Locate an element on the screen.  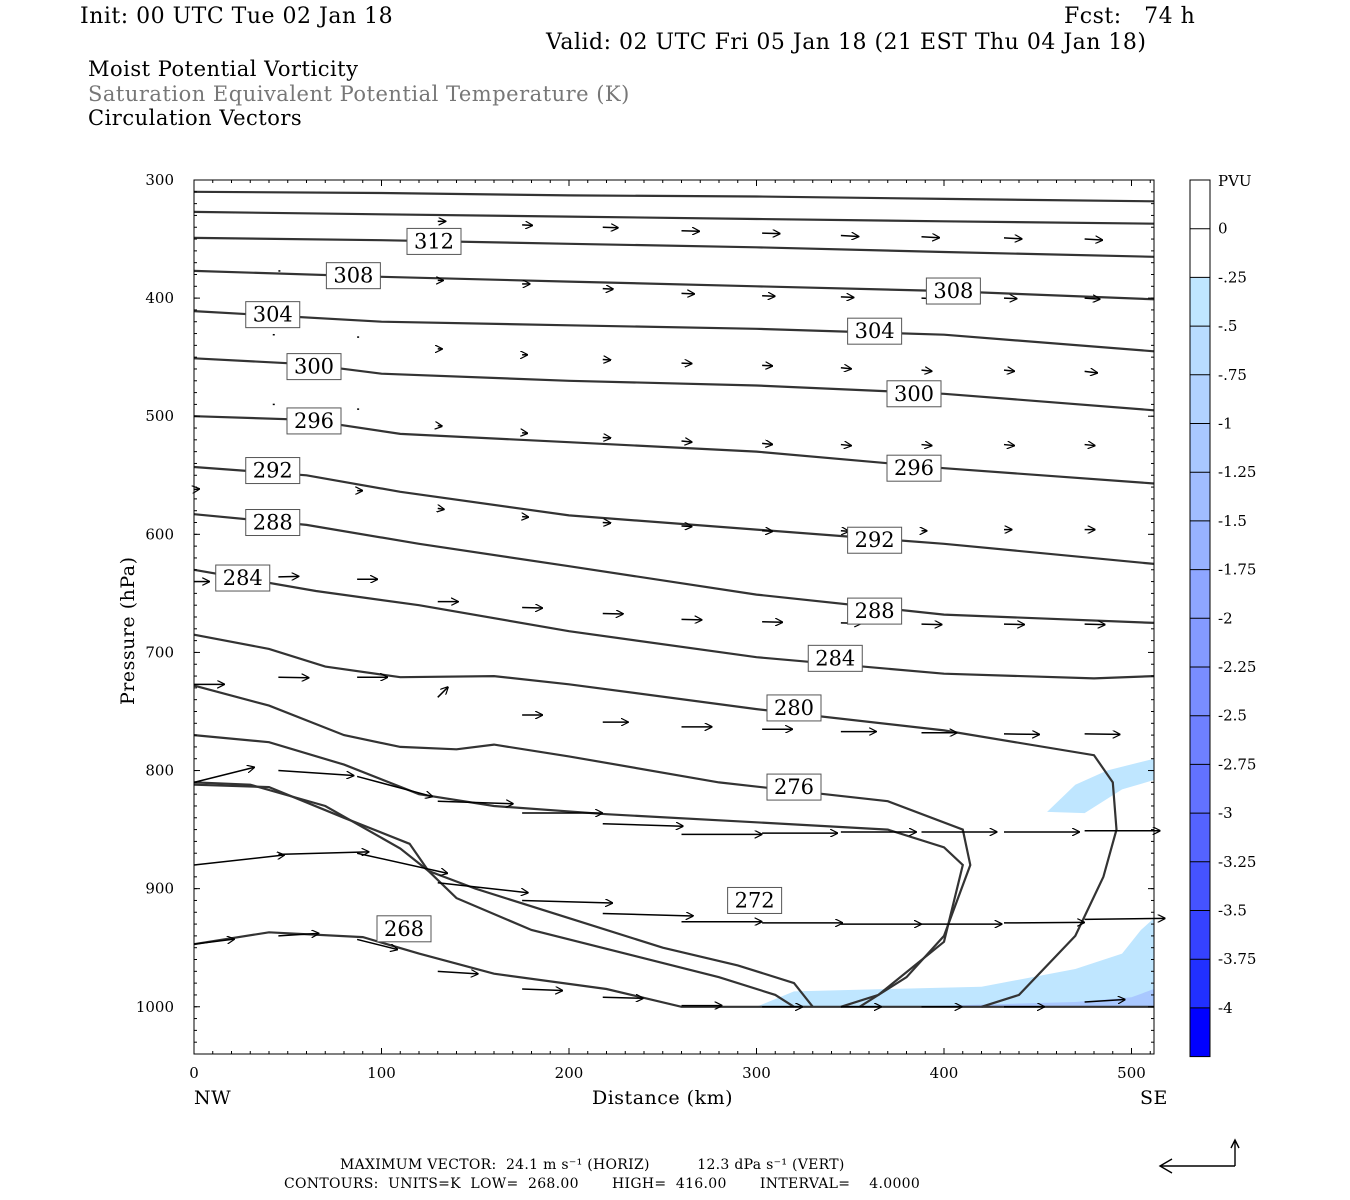
contour-label: 272 is located at coordinates (755, 900).